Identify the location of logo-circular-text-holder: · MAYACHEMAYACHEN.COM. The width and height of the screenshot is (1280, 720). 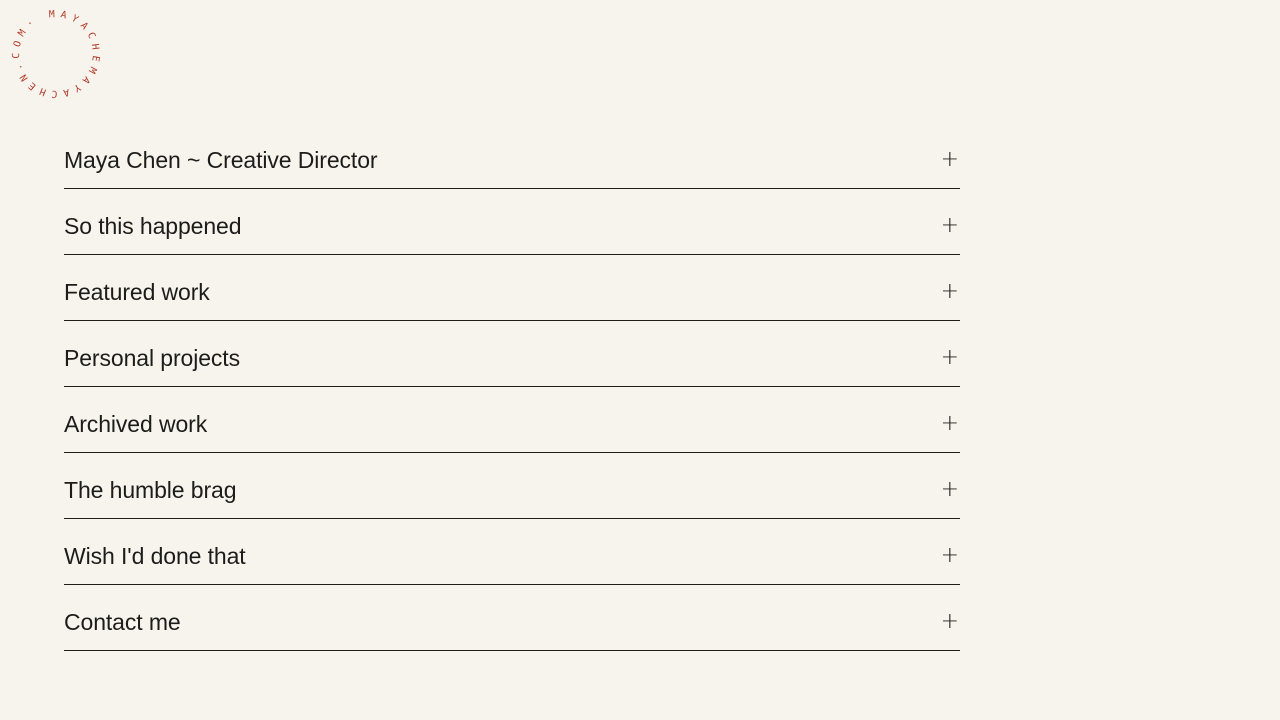
(56, 54).